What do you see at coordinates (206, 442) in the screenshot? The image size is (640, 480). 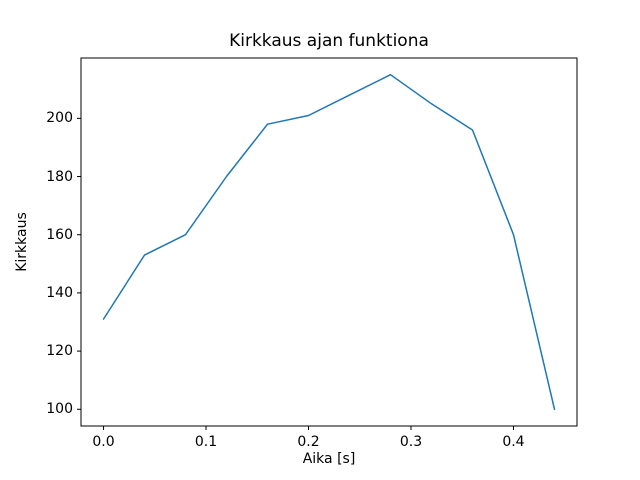 I see `x-tick-label: 0.1` at bounding box center [206, 442].